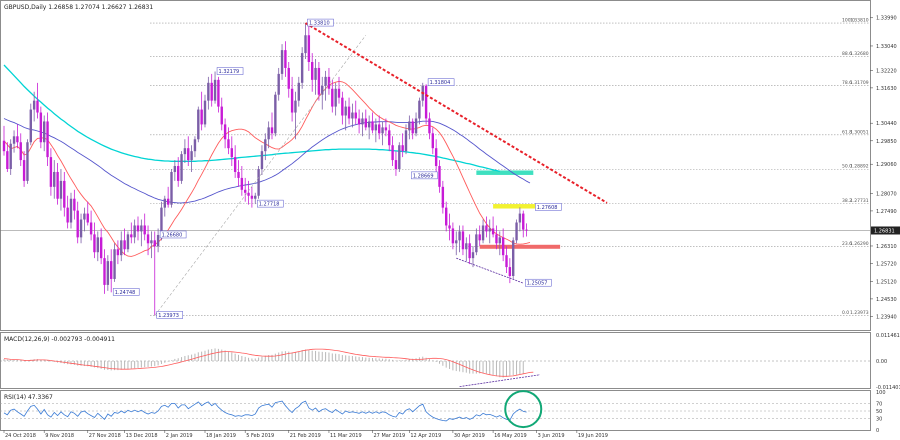 The width and height of the screenshot is (900, 440). I want to click on highlight-box-cyan, so click(505, 172).